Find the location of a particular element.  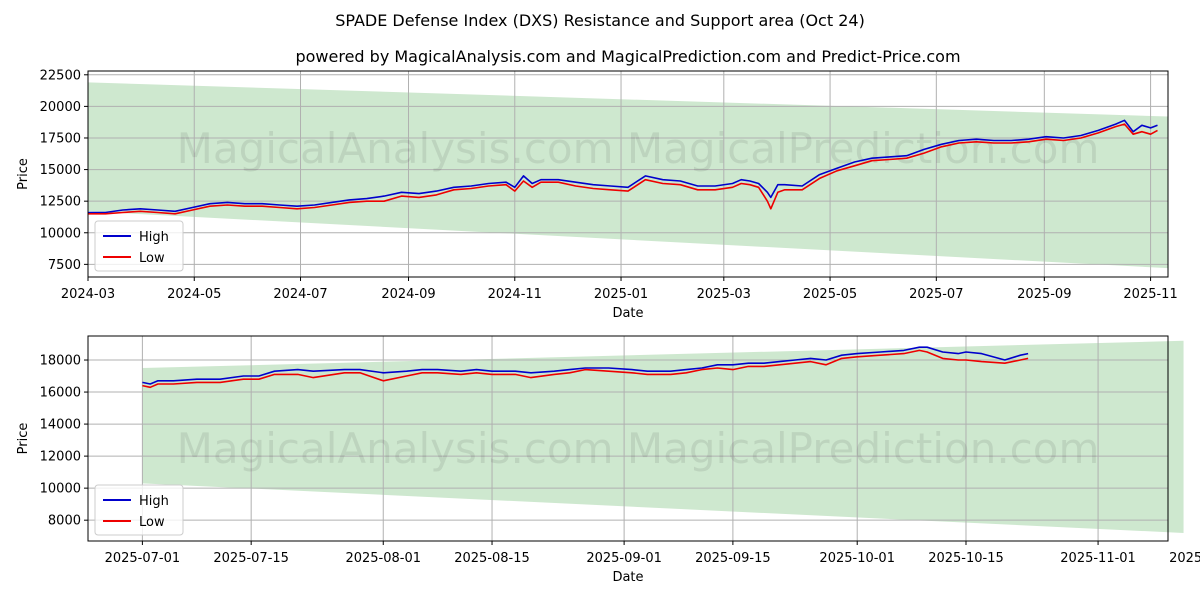

x-tick-label: 2025-11-01 is located at coordinates (1098, 558).